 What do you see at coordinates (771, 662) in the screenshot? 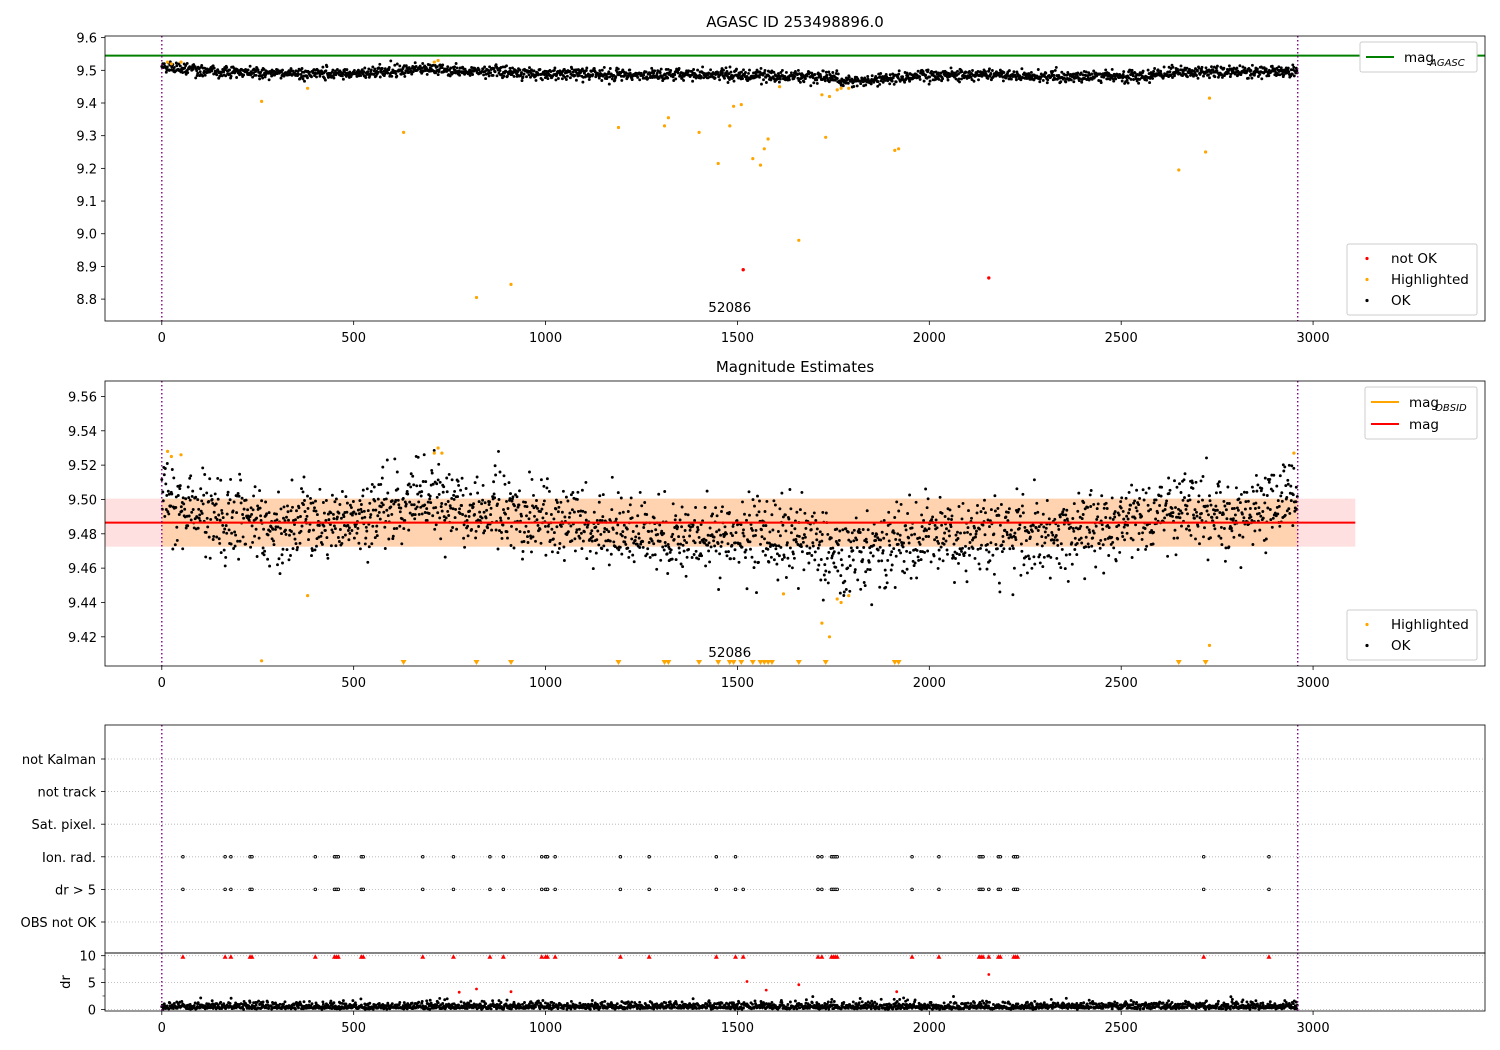
I see `mag-below-range-marker` at bounding box center [771, 662].